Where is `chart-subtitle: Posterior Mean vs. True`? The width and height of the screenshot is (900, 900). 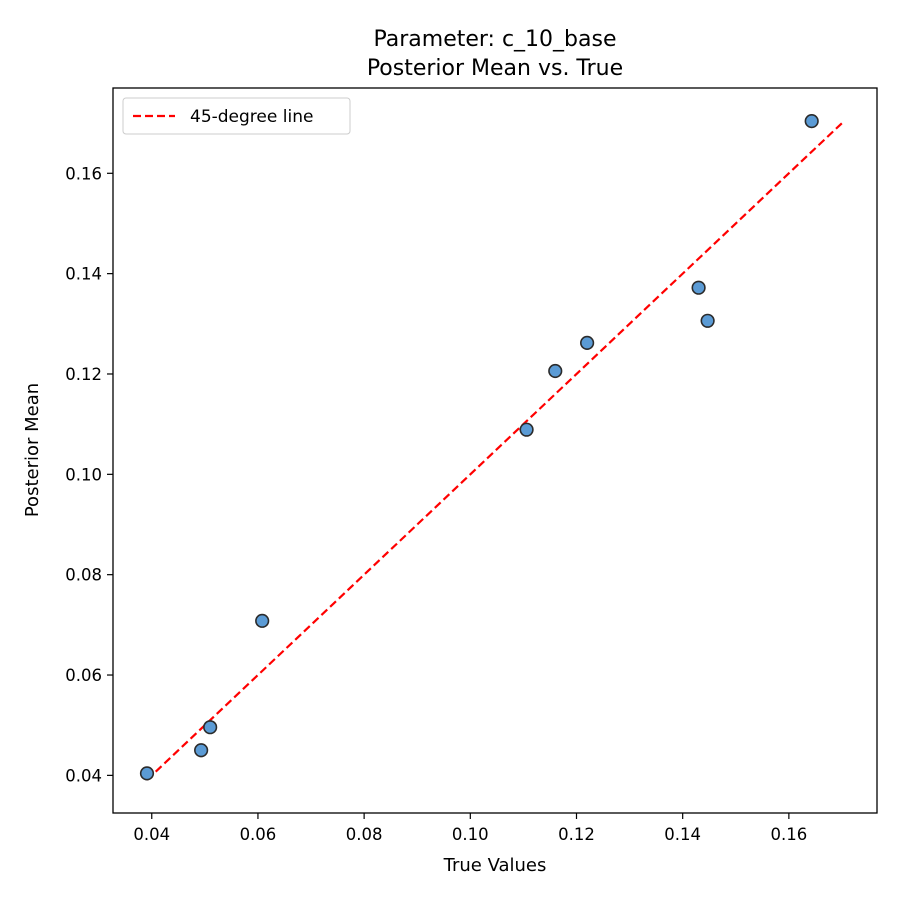 chart-subtitle: Posterior Mean vs. True is located at coordinates (495, 68).